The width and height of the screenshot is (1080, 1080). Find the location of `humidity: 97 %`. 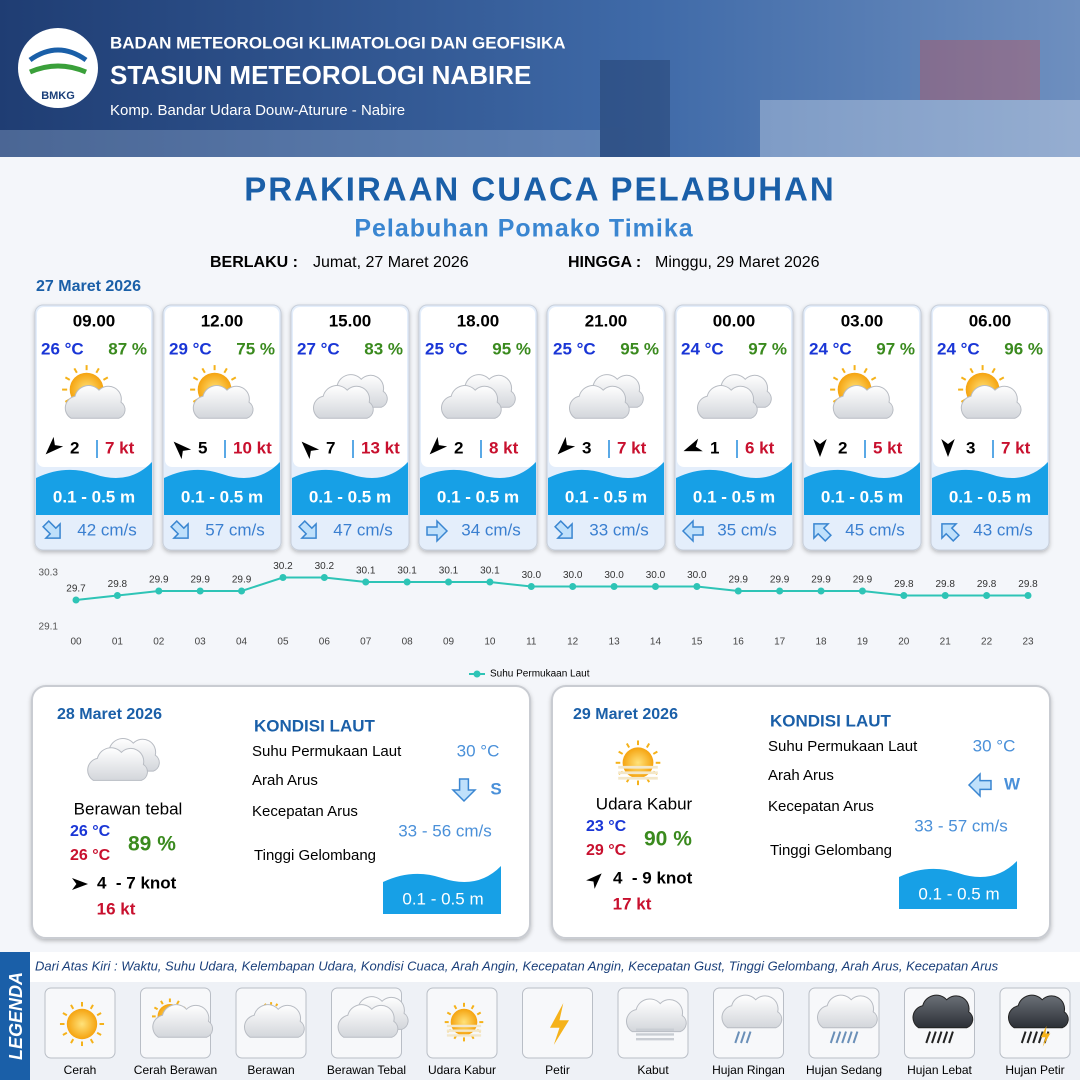

humidity: 97 % is located at coordinates (767, 348).